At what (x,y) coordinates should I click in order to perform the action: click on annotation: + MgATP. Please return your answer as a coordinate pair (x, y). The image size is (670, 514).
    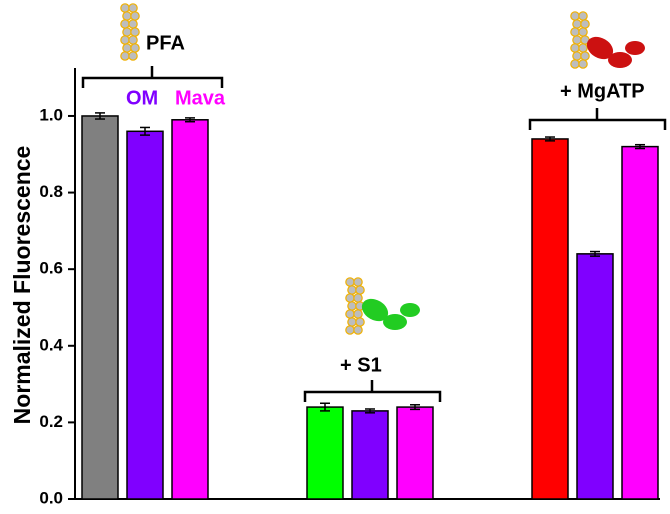
    Looking at the image, I should click on (602, 91).